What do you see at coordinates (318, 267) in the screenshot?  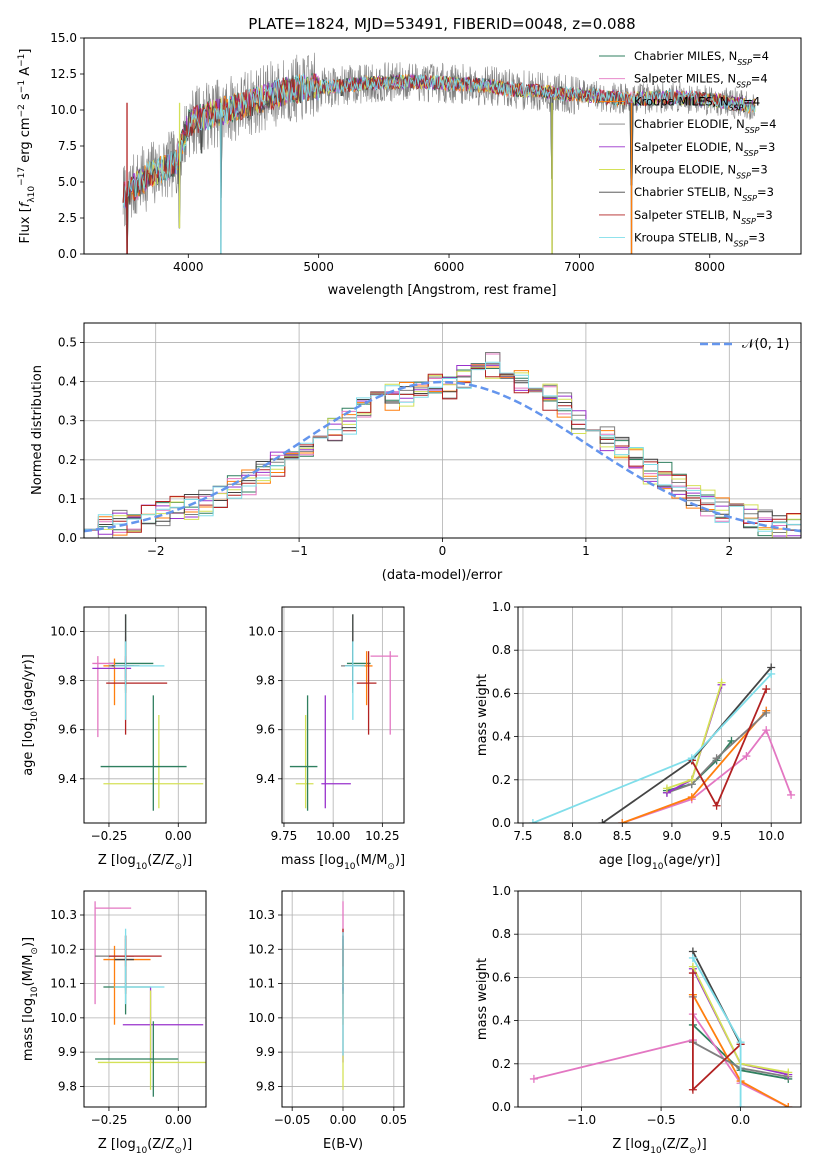 I see `x-tick-label: 5000` at bounding box center [318, 267].